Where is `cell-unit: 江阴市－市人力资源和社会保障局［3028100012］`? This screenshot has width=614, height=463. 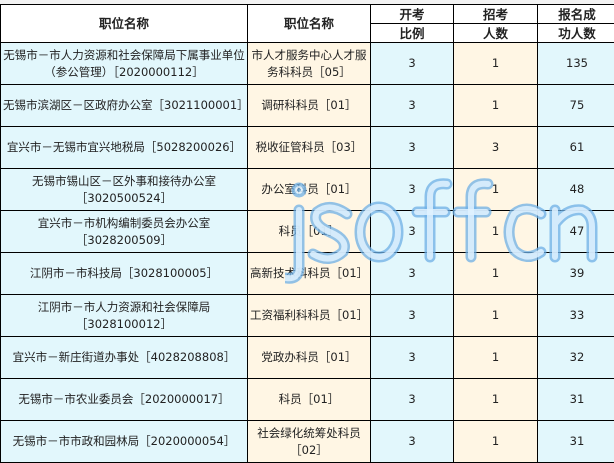 cell-unit: 江阴市－市人力资源和社会保障局［3028100012］ is located at coordinates (124, 316).